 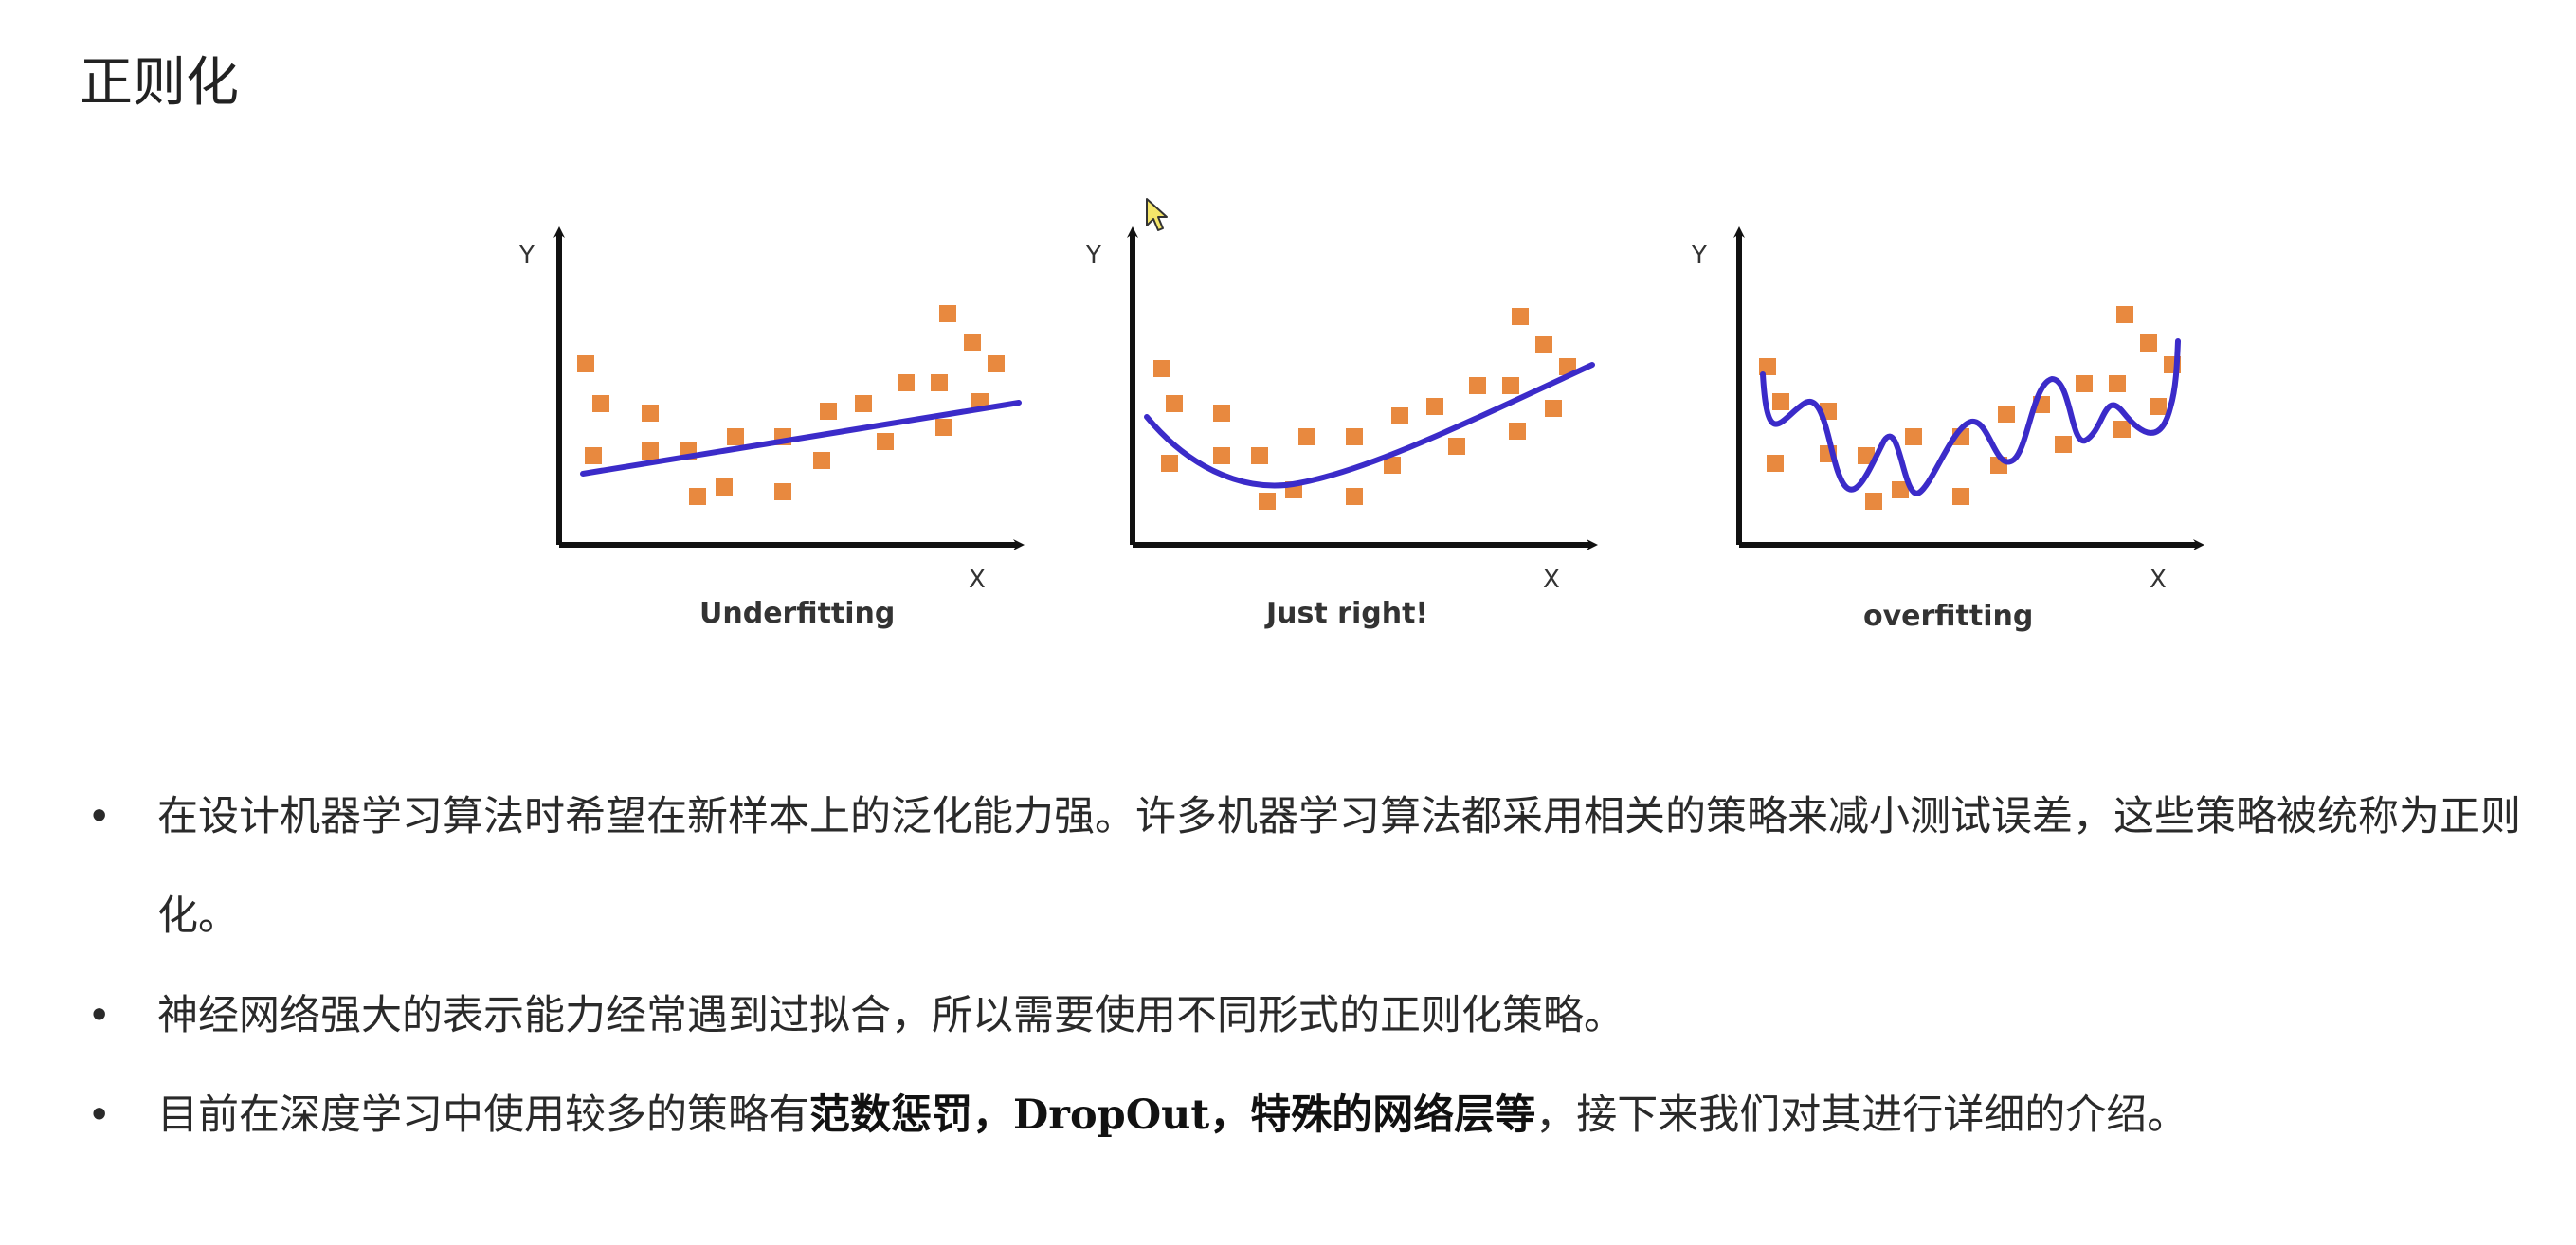 What do you see at coordinates (159, 83) in the screenshot?
I see `page-title: 正则化` at bounding box center [159, 83].